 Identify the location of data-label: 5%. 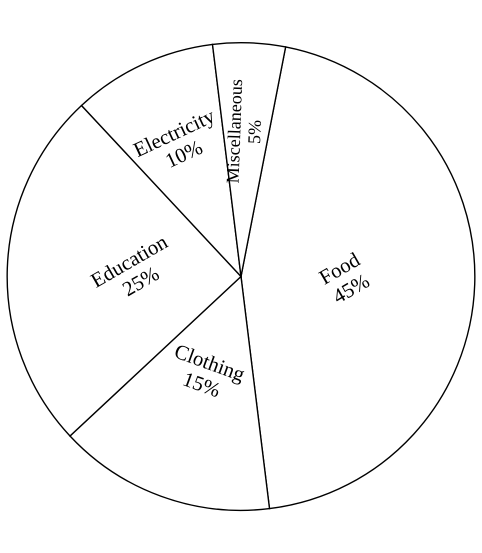
(255, 132).